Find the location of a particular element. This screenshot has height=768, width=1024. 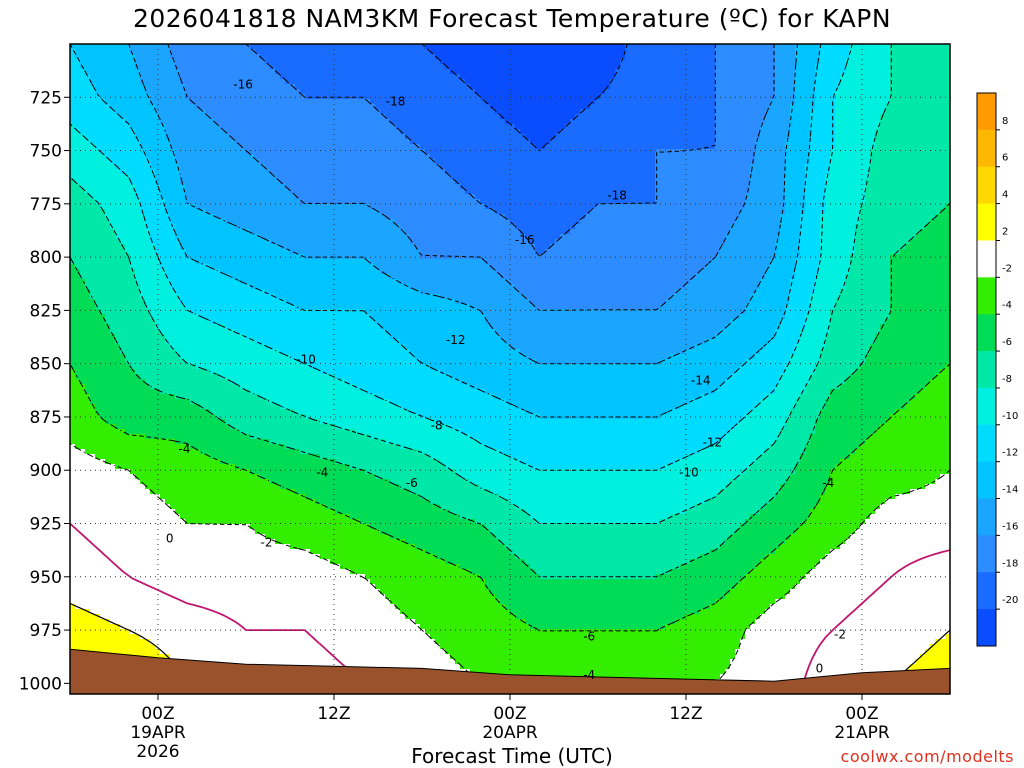

contour-label: -2 is located at coordinates (840, 634).